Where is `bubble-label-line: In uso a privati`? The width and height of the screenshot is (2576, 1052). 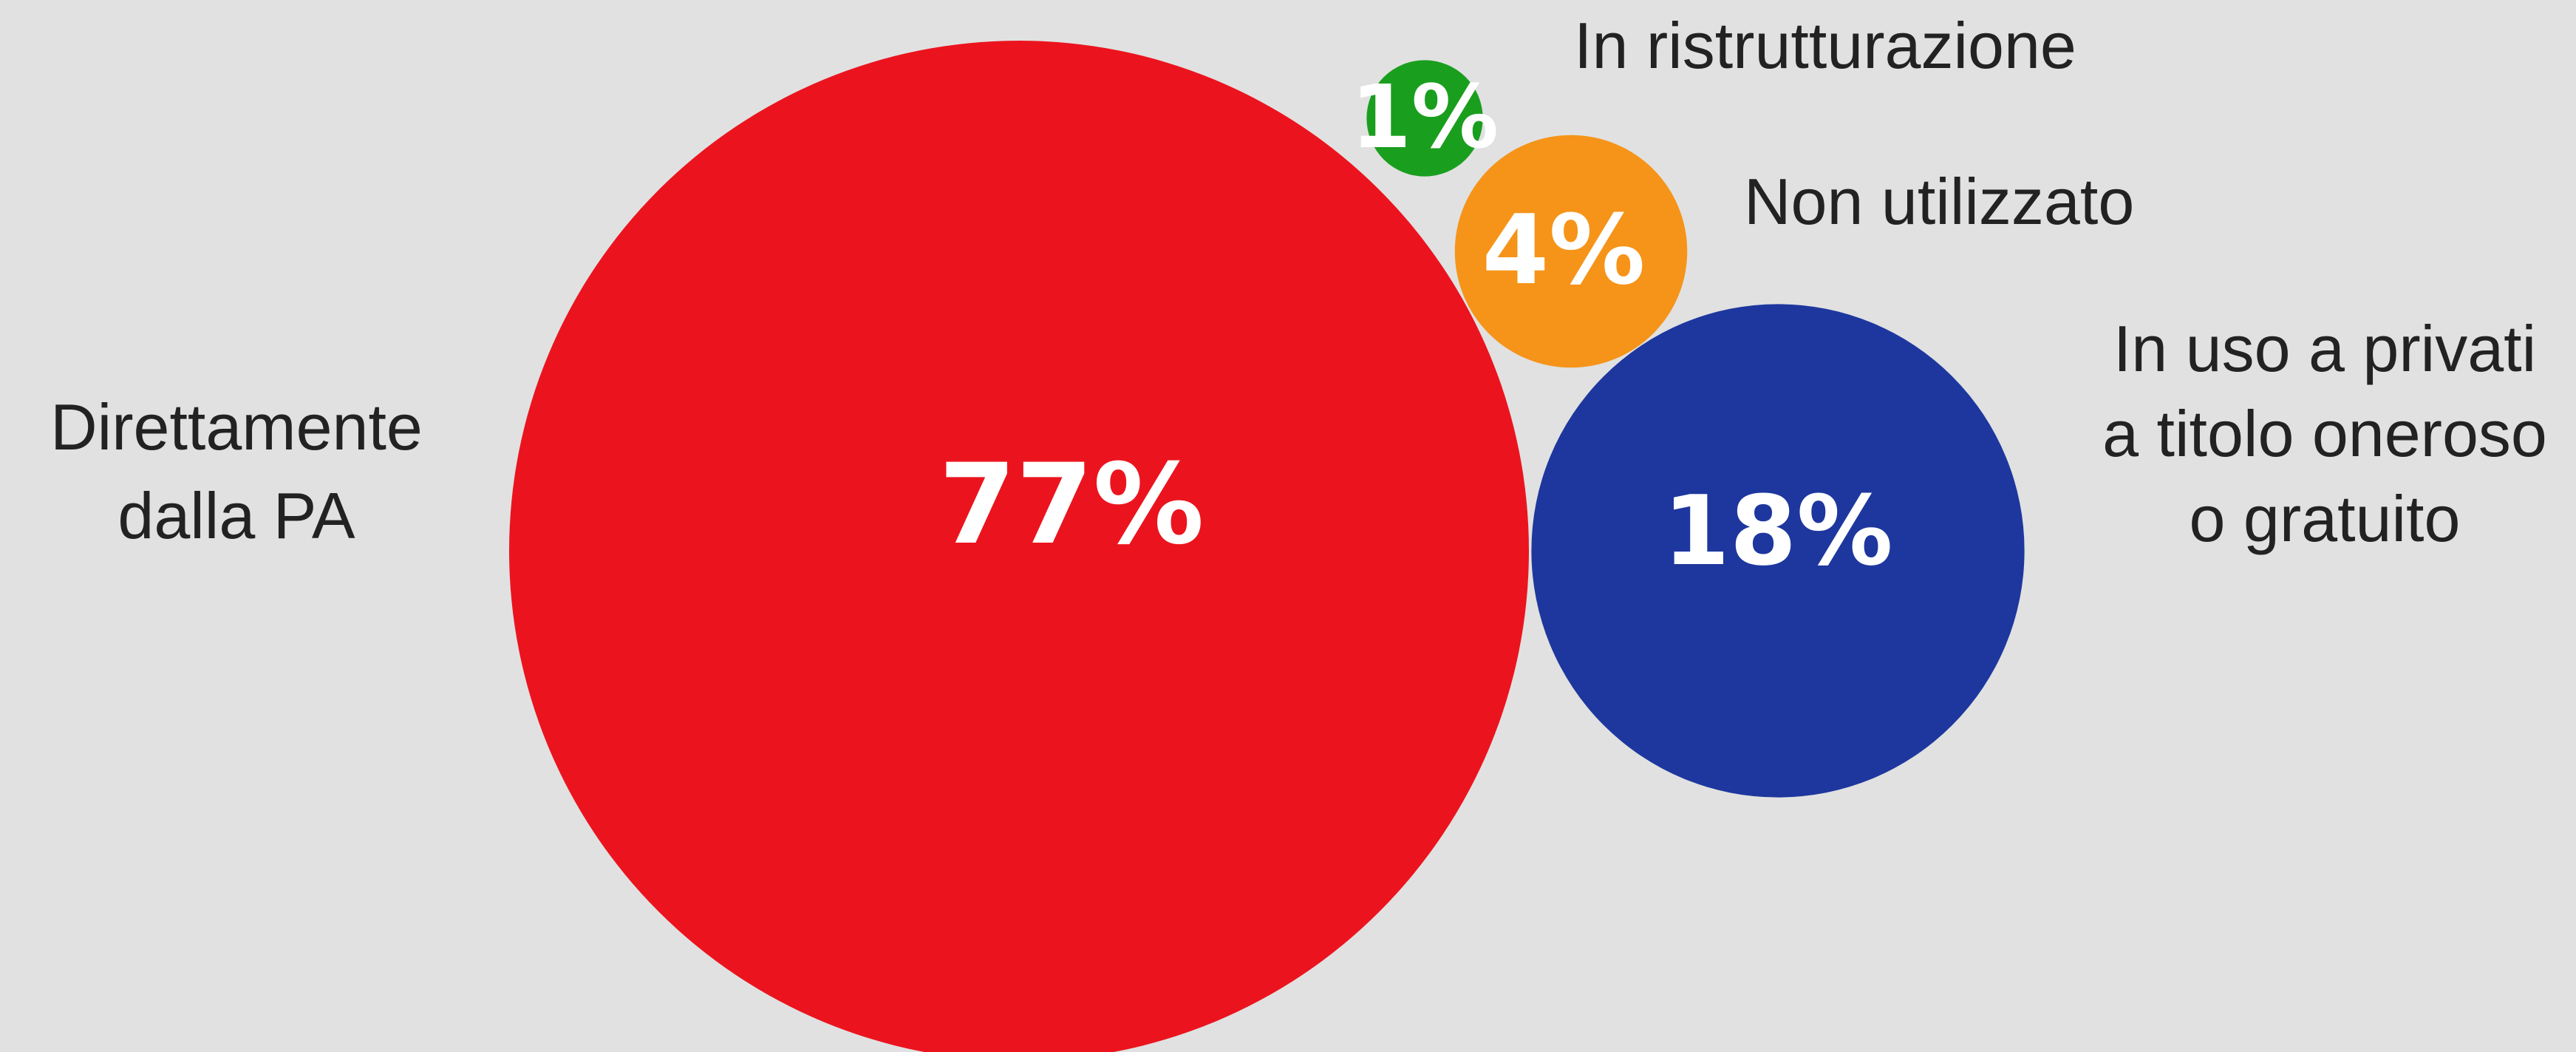 bubble-label-line: In uso a privati is located at coordinates (2324, 348).